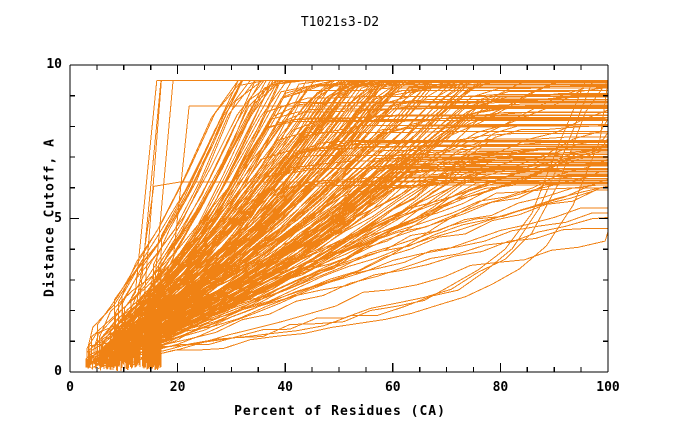  Describe the element at coordinates (70, 387) in the screenshot. I see `x-tick-label: 0` at that location.